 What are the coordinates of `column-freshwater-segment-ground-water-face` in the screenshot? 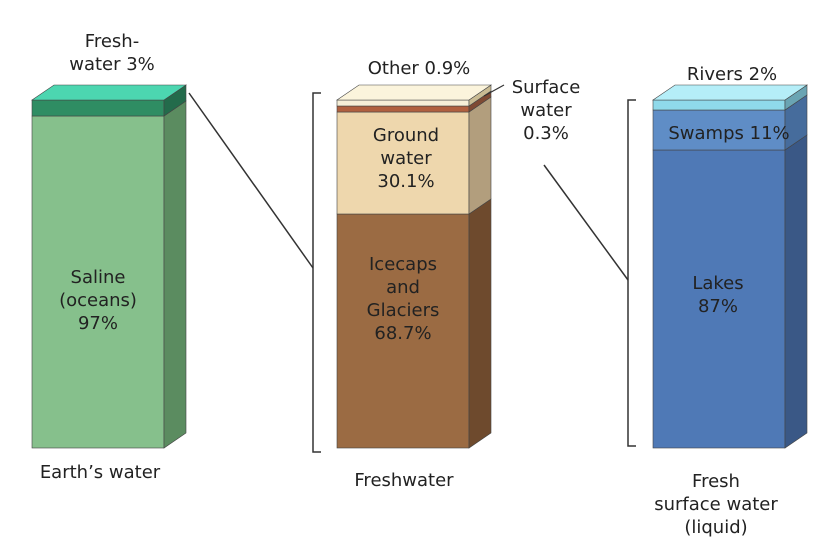 It's located at (403, 163).